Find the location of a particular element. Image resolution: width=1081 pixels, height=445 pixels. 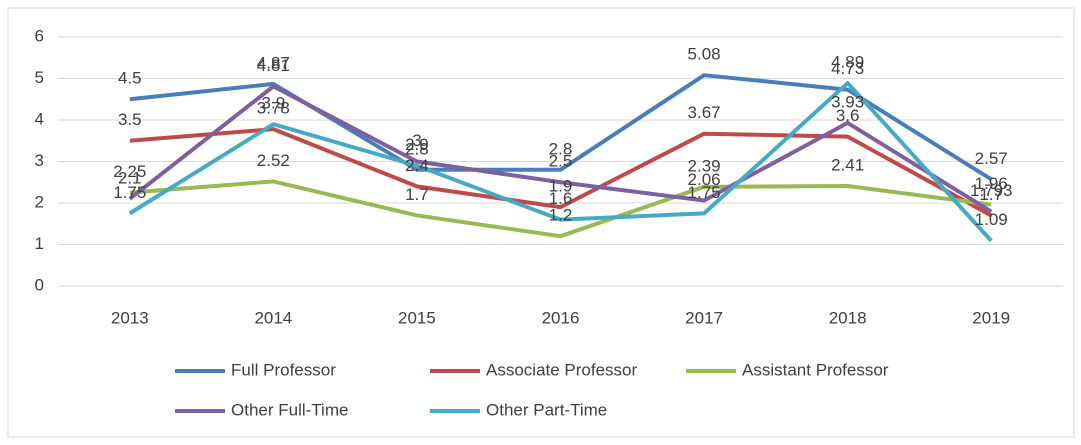

data-label: 2.52 is located at coordinates (273, 160).